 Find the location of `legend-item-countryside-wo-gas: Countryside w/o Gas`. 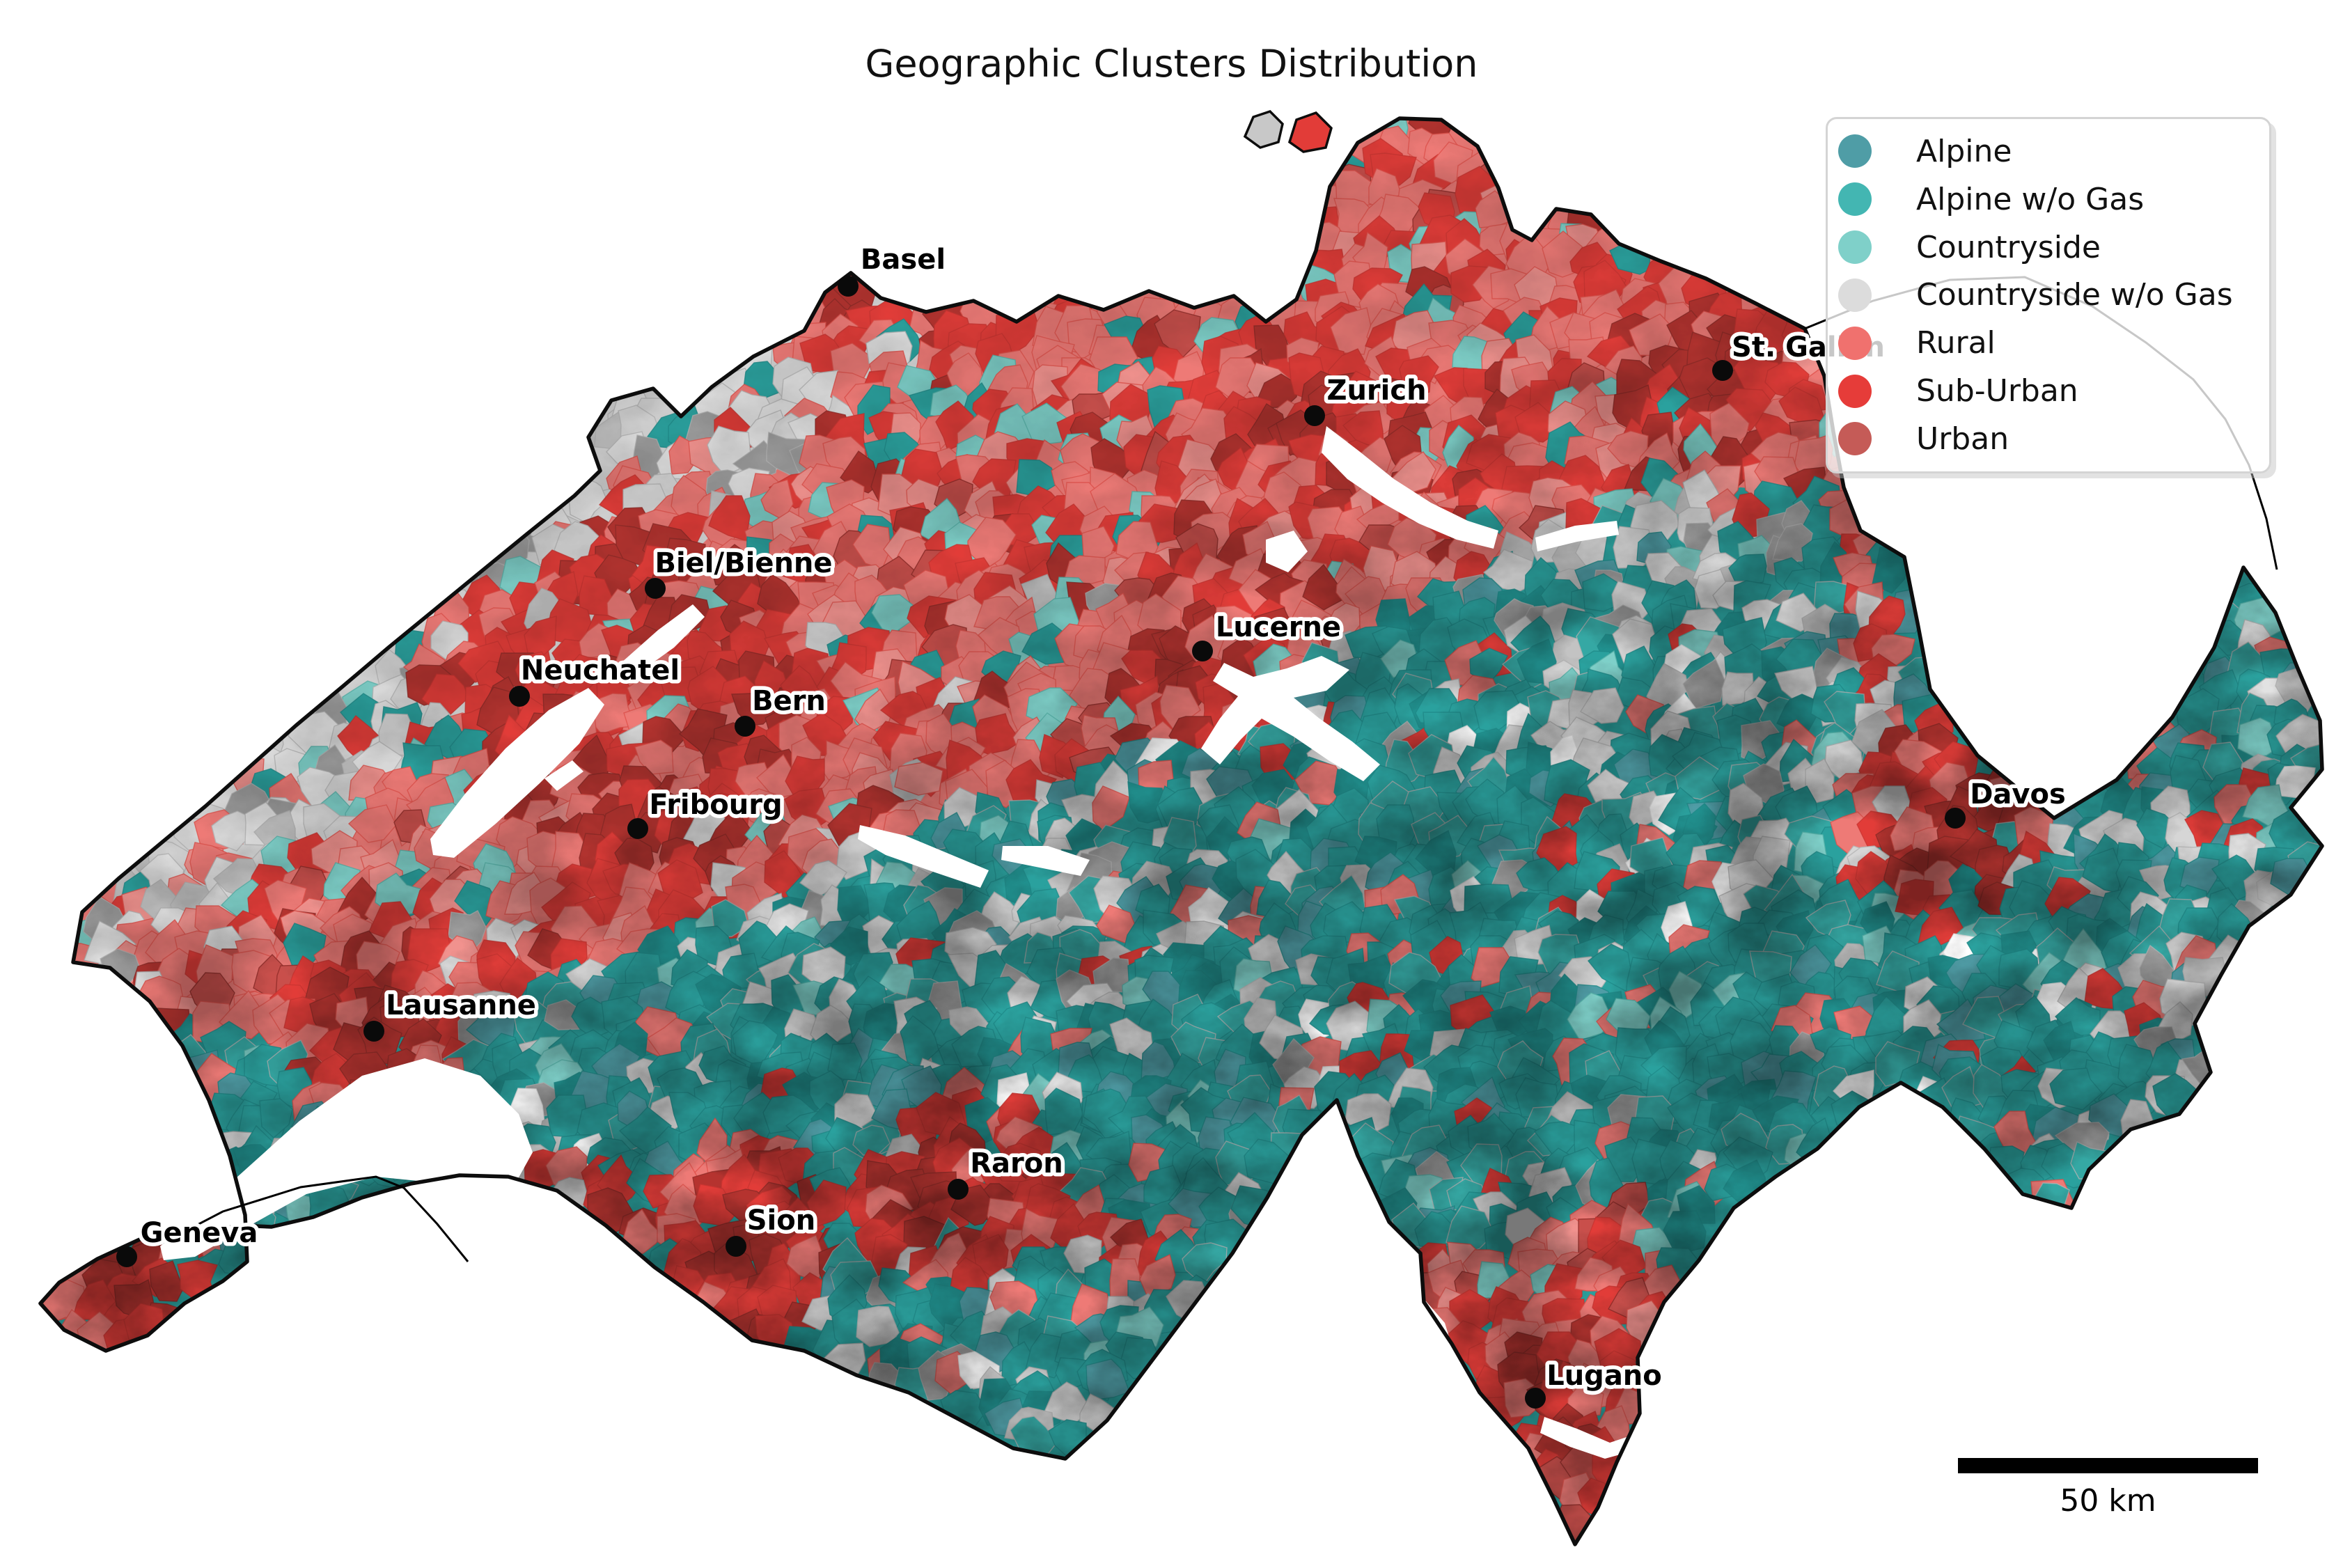

legend-item-countryside-wo-gas: Countryside w/o Gas is located at coordinates (2050, 295).